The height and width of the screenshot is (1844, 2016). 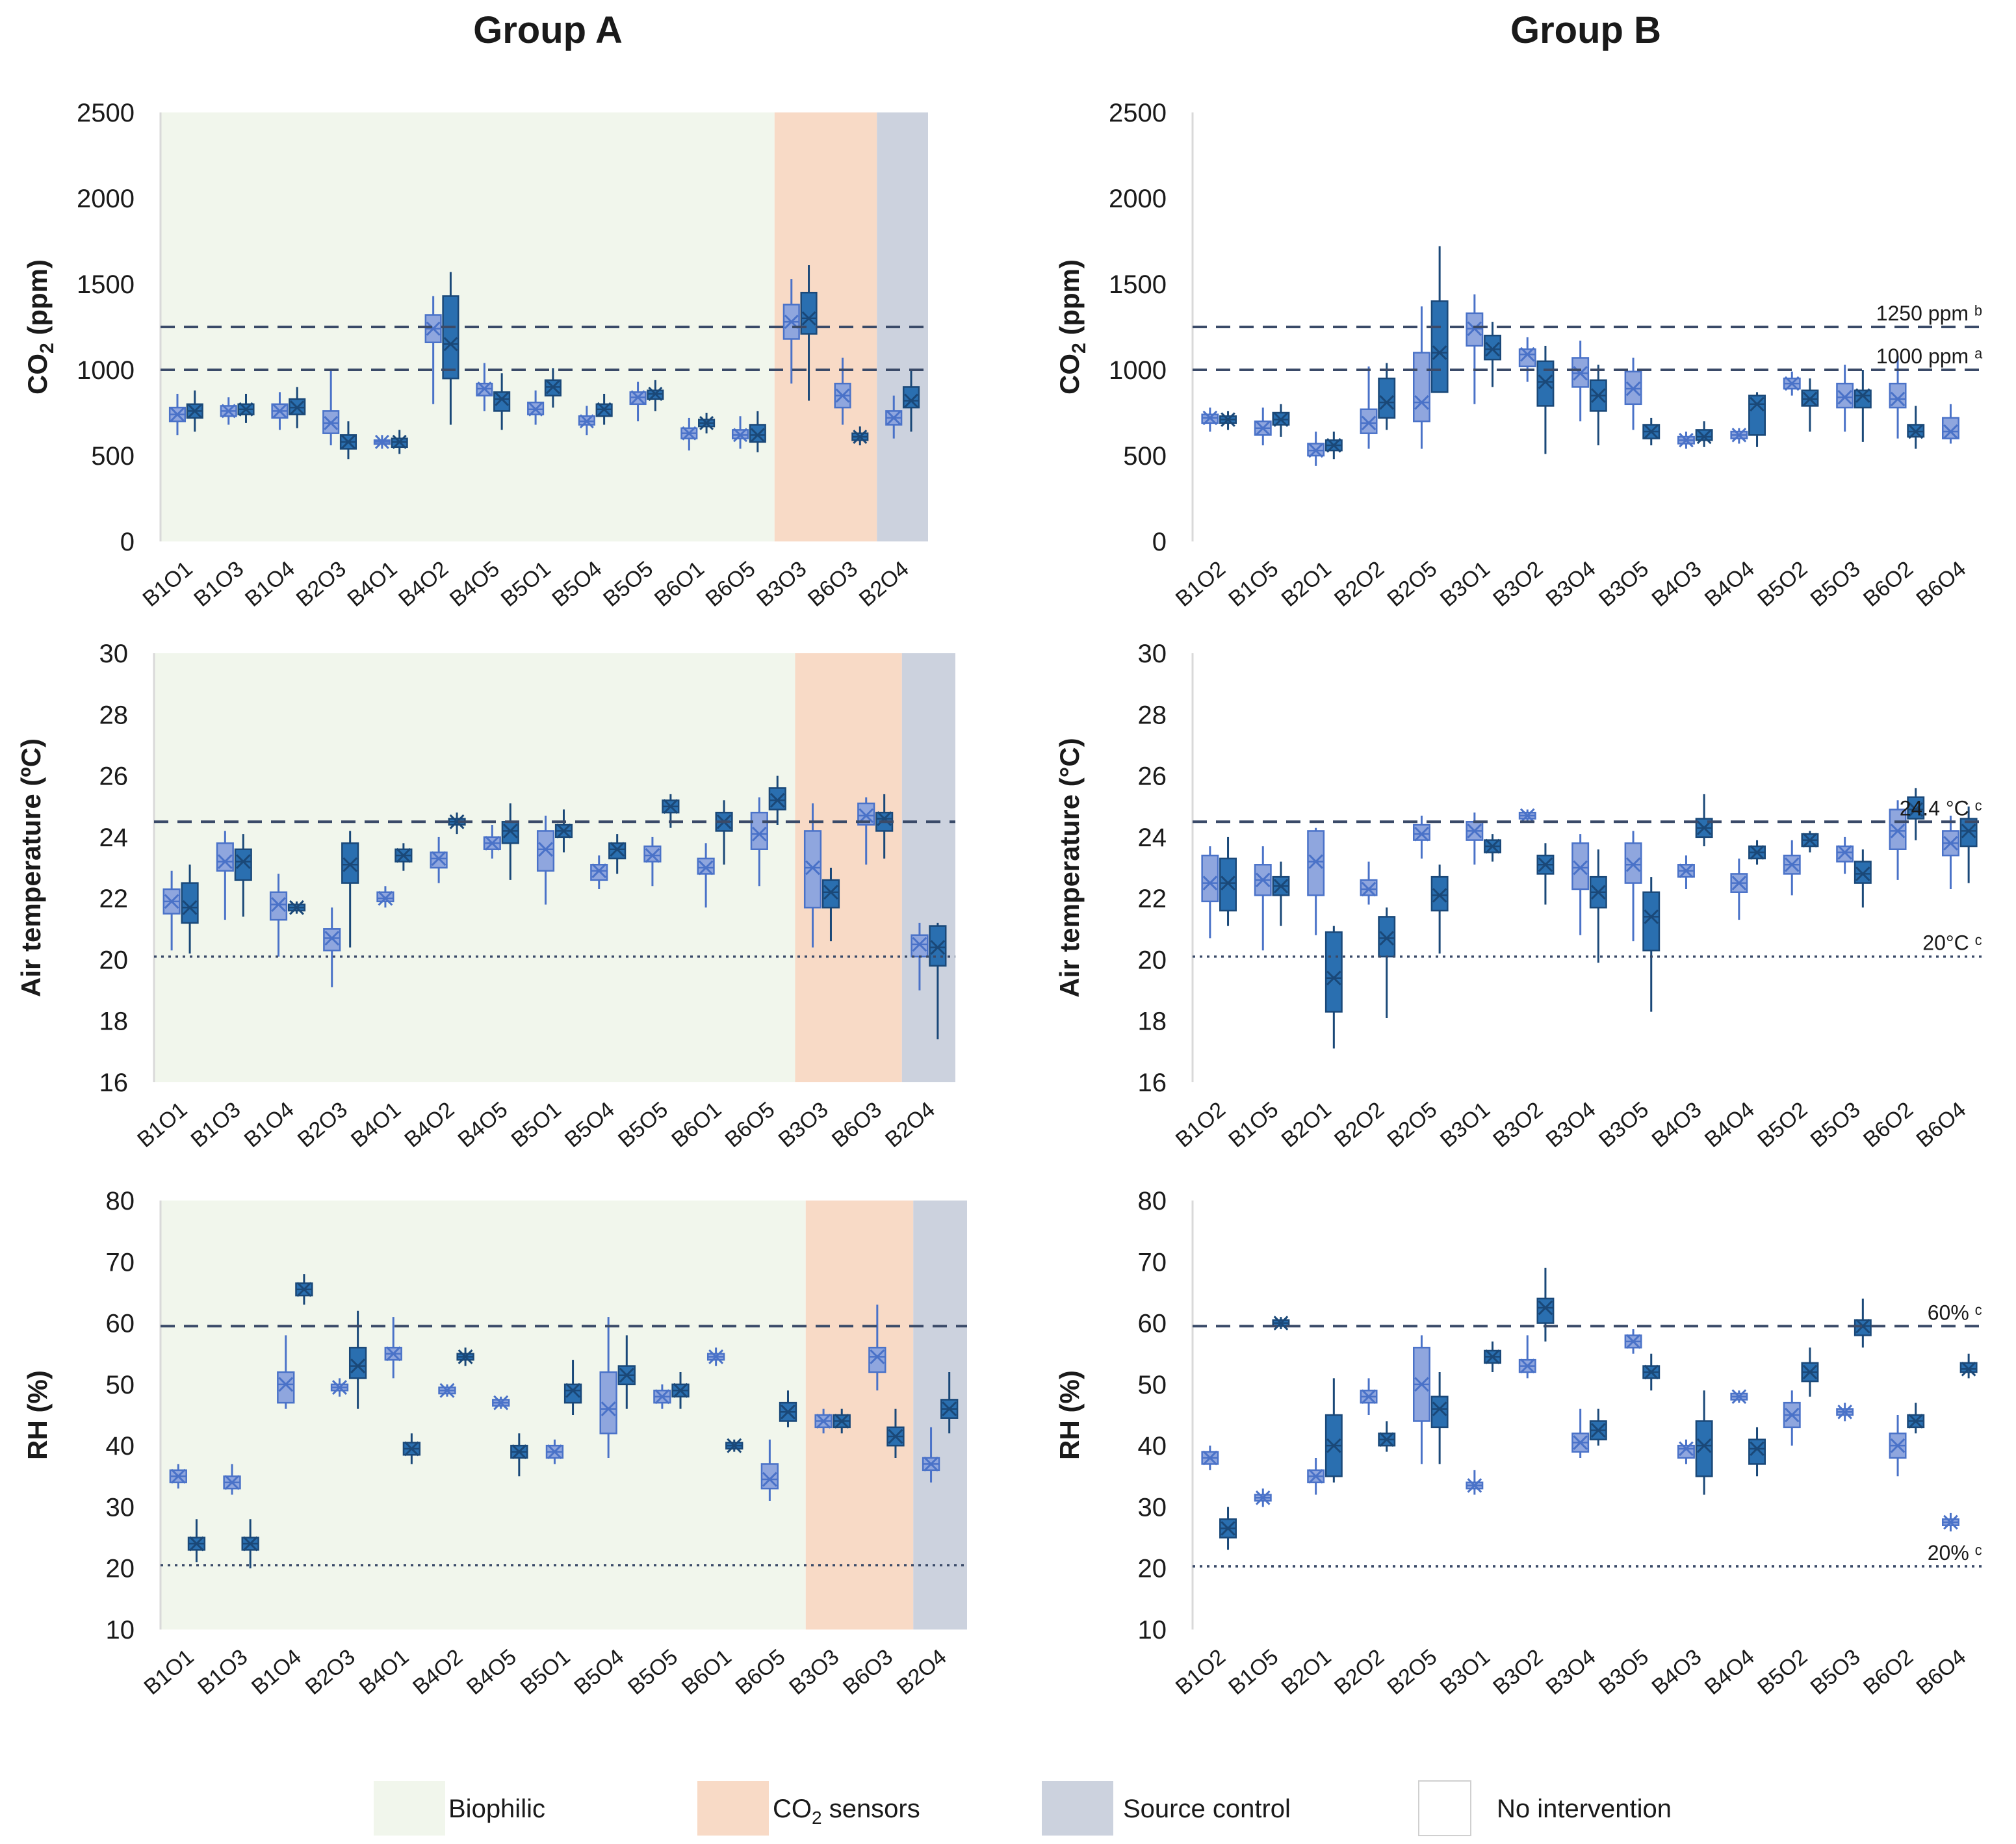 I want to click on box-b4o3-light, so click(x=1686, y=872).